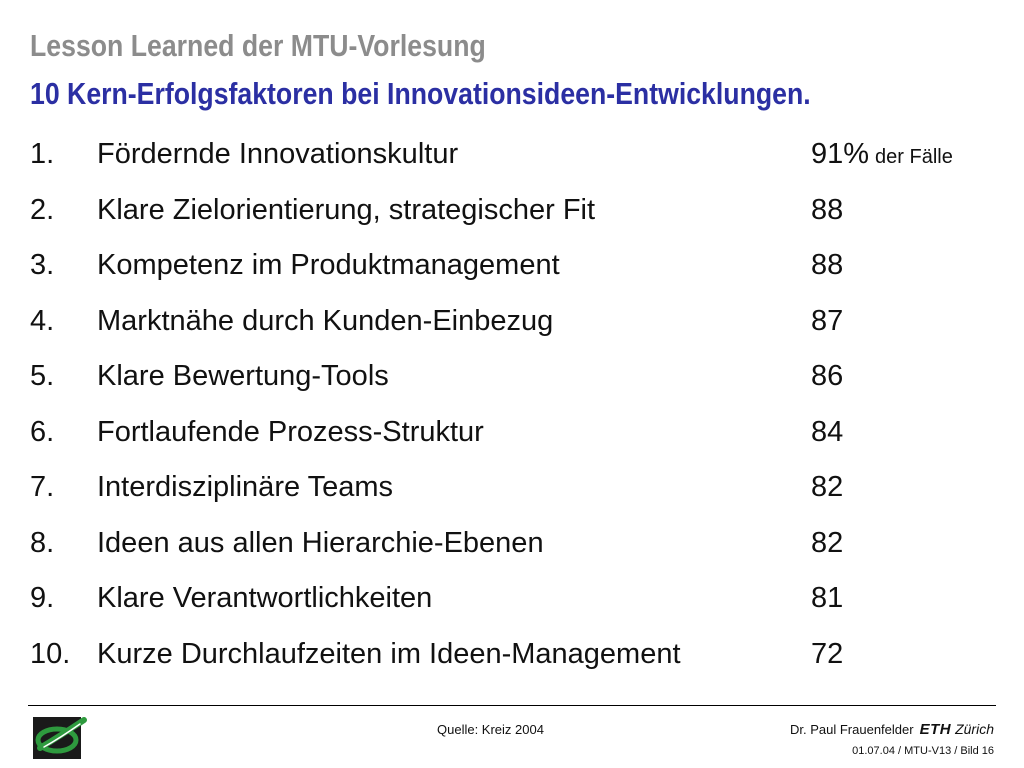  Describe the element at coordinates (852, 729) in the screenshot. I see `author-name: Dr. Paul Frauenfelder` at that location.